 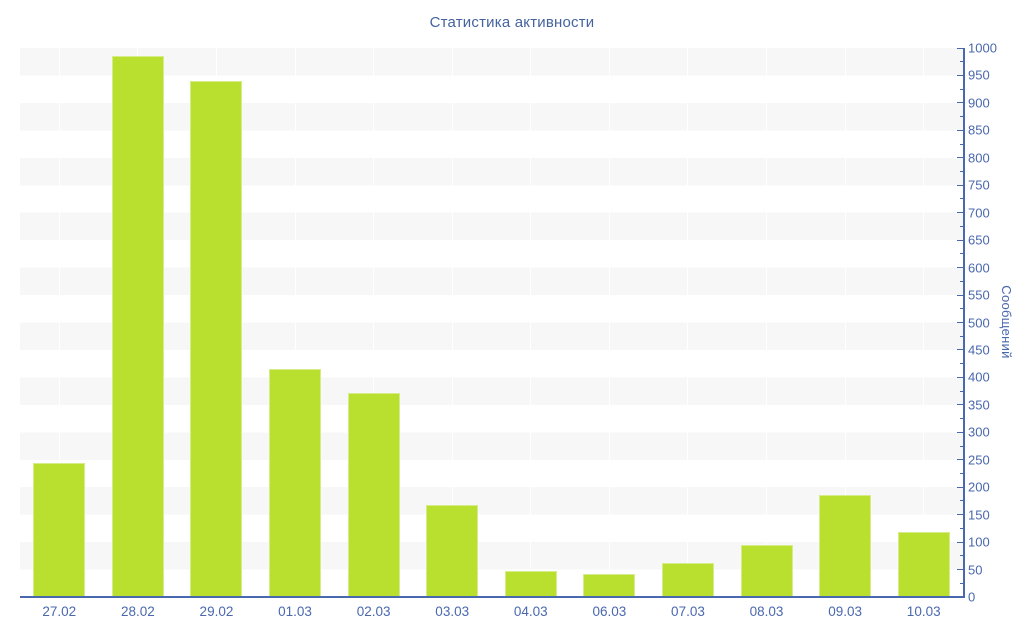 I want to click on y-axis-tick-label: 150, so click(x=979, y=515).